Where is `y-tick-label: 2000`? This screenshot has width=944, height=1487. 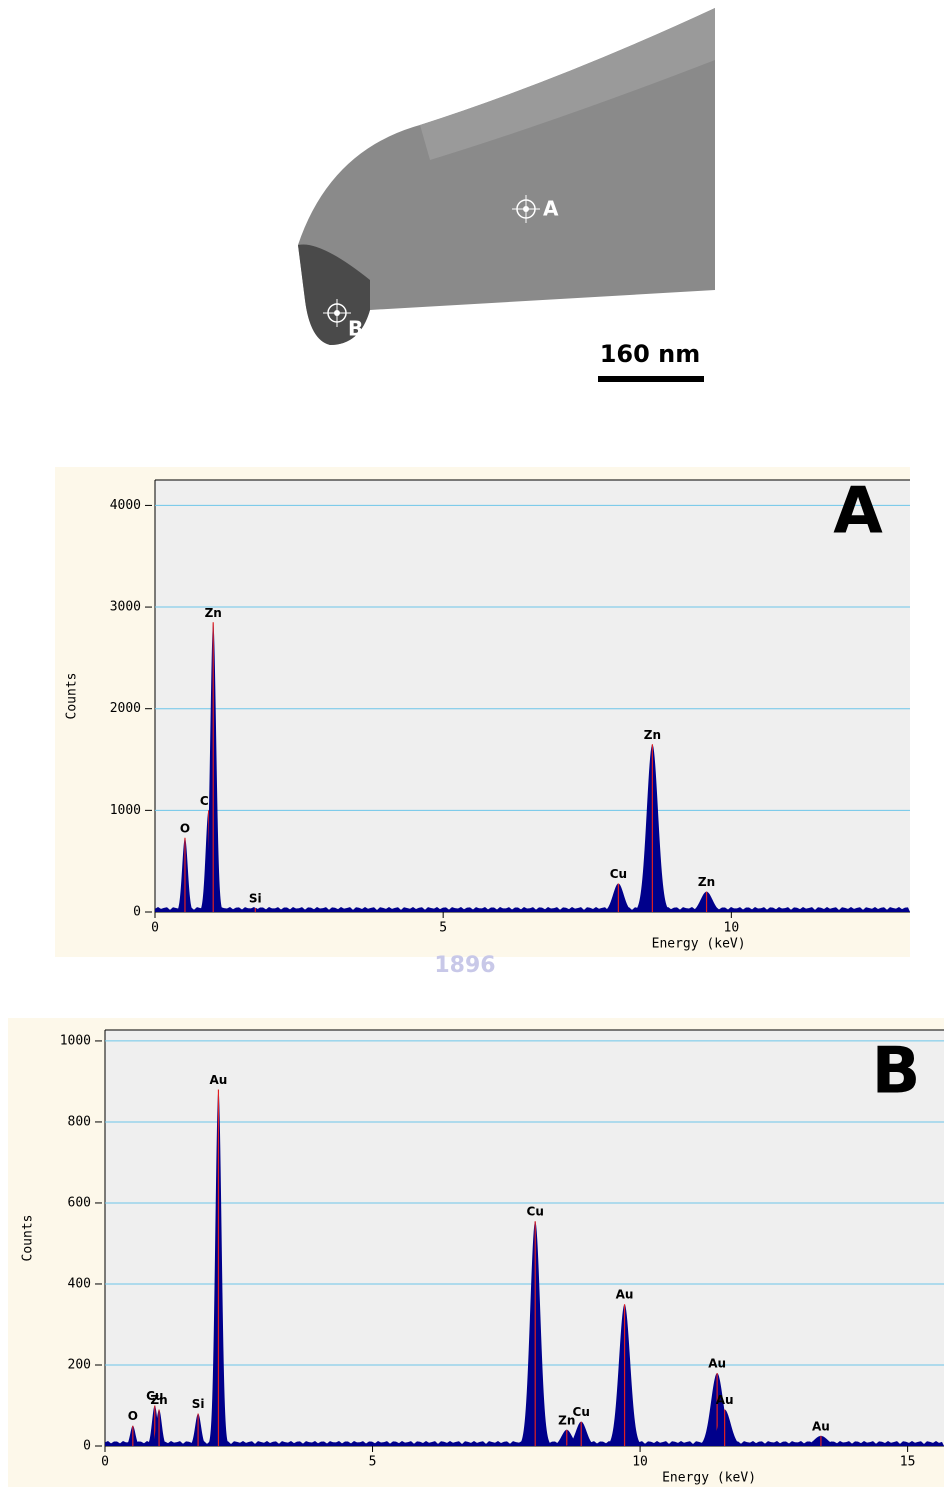
y-tick-label: 2000 is located at coordinates (125, 708).